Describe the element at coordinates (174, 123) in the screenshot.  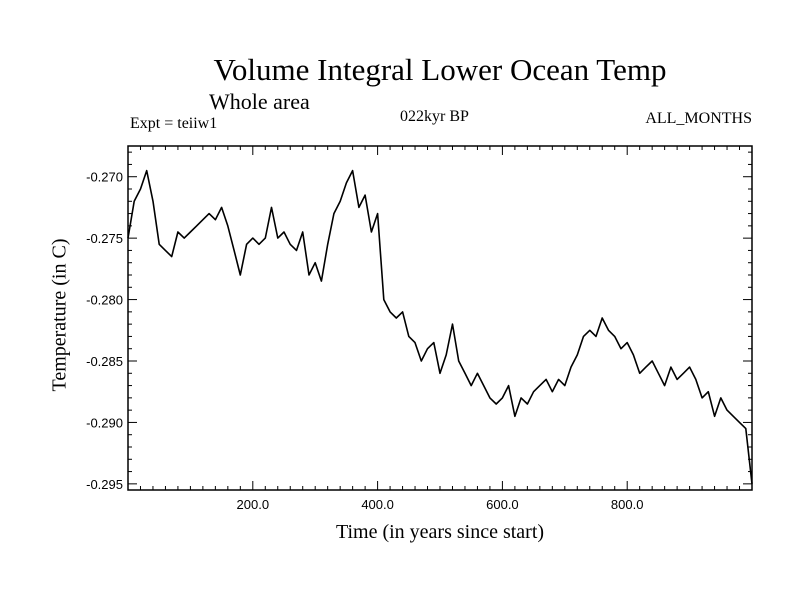
I see `experiment-label: Expt = teiiw1` at that location.